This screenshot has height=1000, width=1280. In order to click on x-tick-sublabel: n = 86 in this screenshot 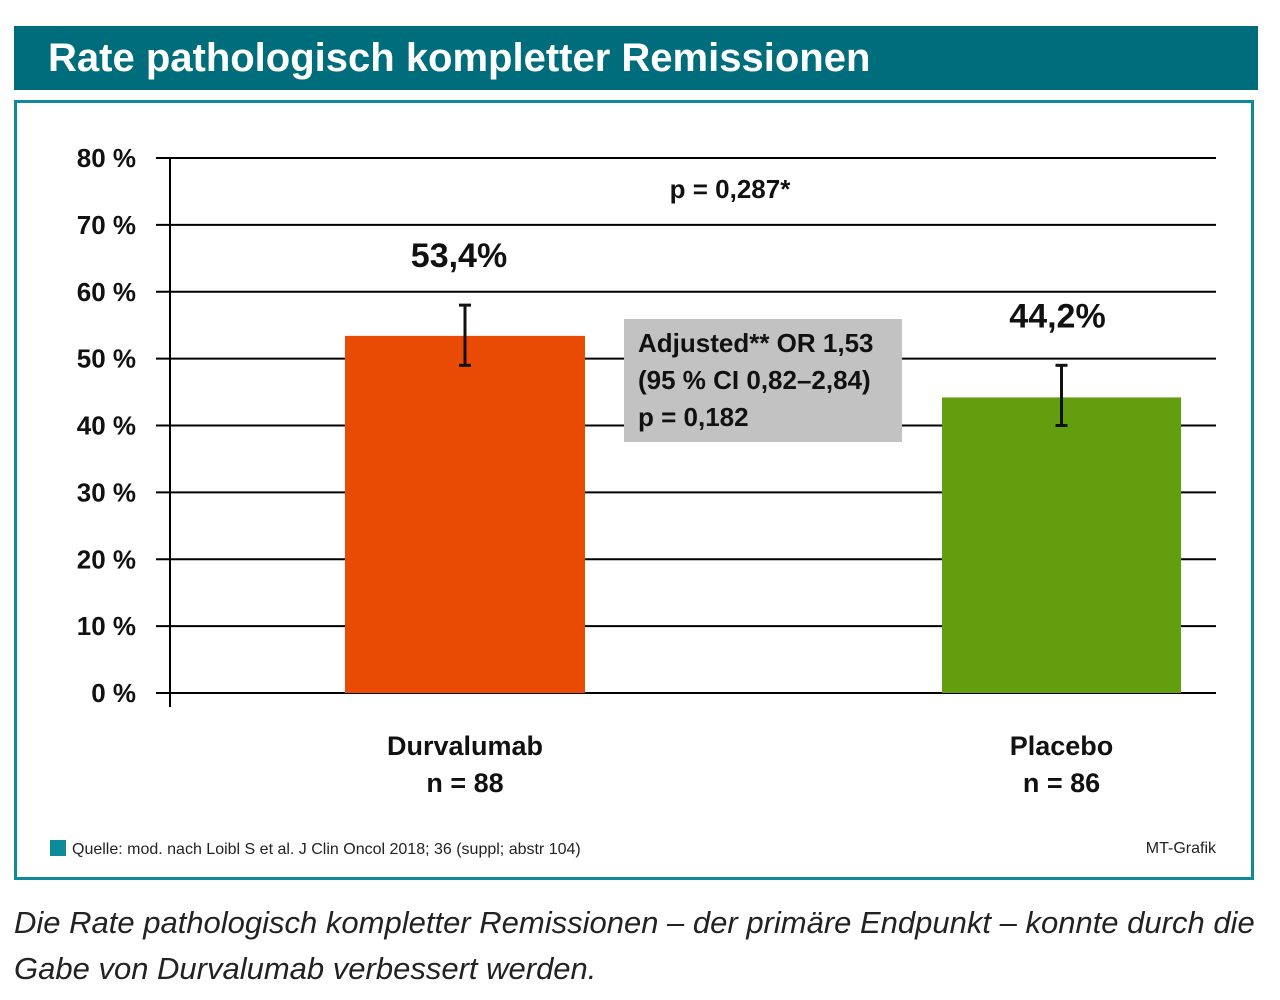, I will do `click(1061, 783)`.